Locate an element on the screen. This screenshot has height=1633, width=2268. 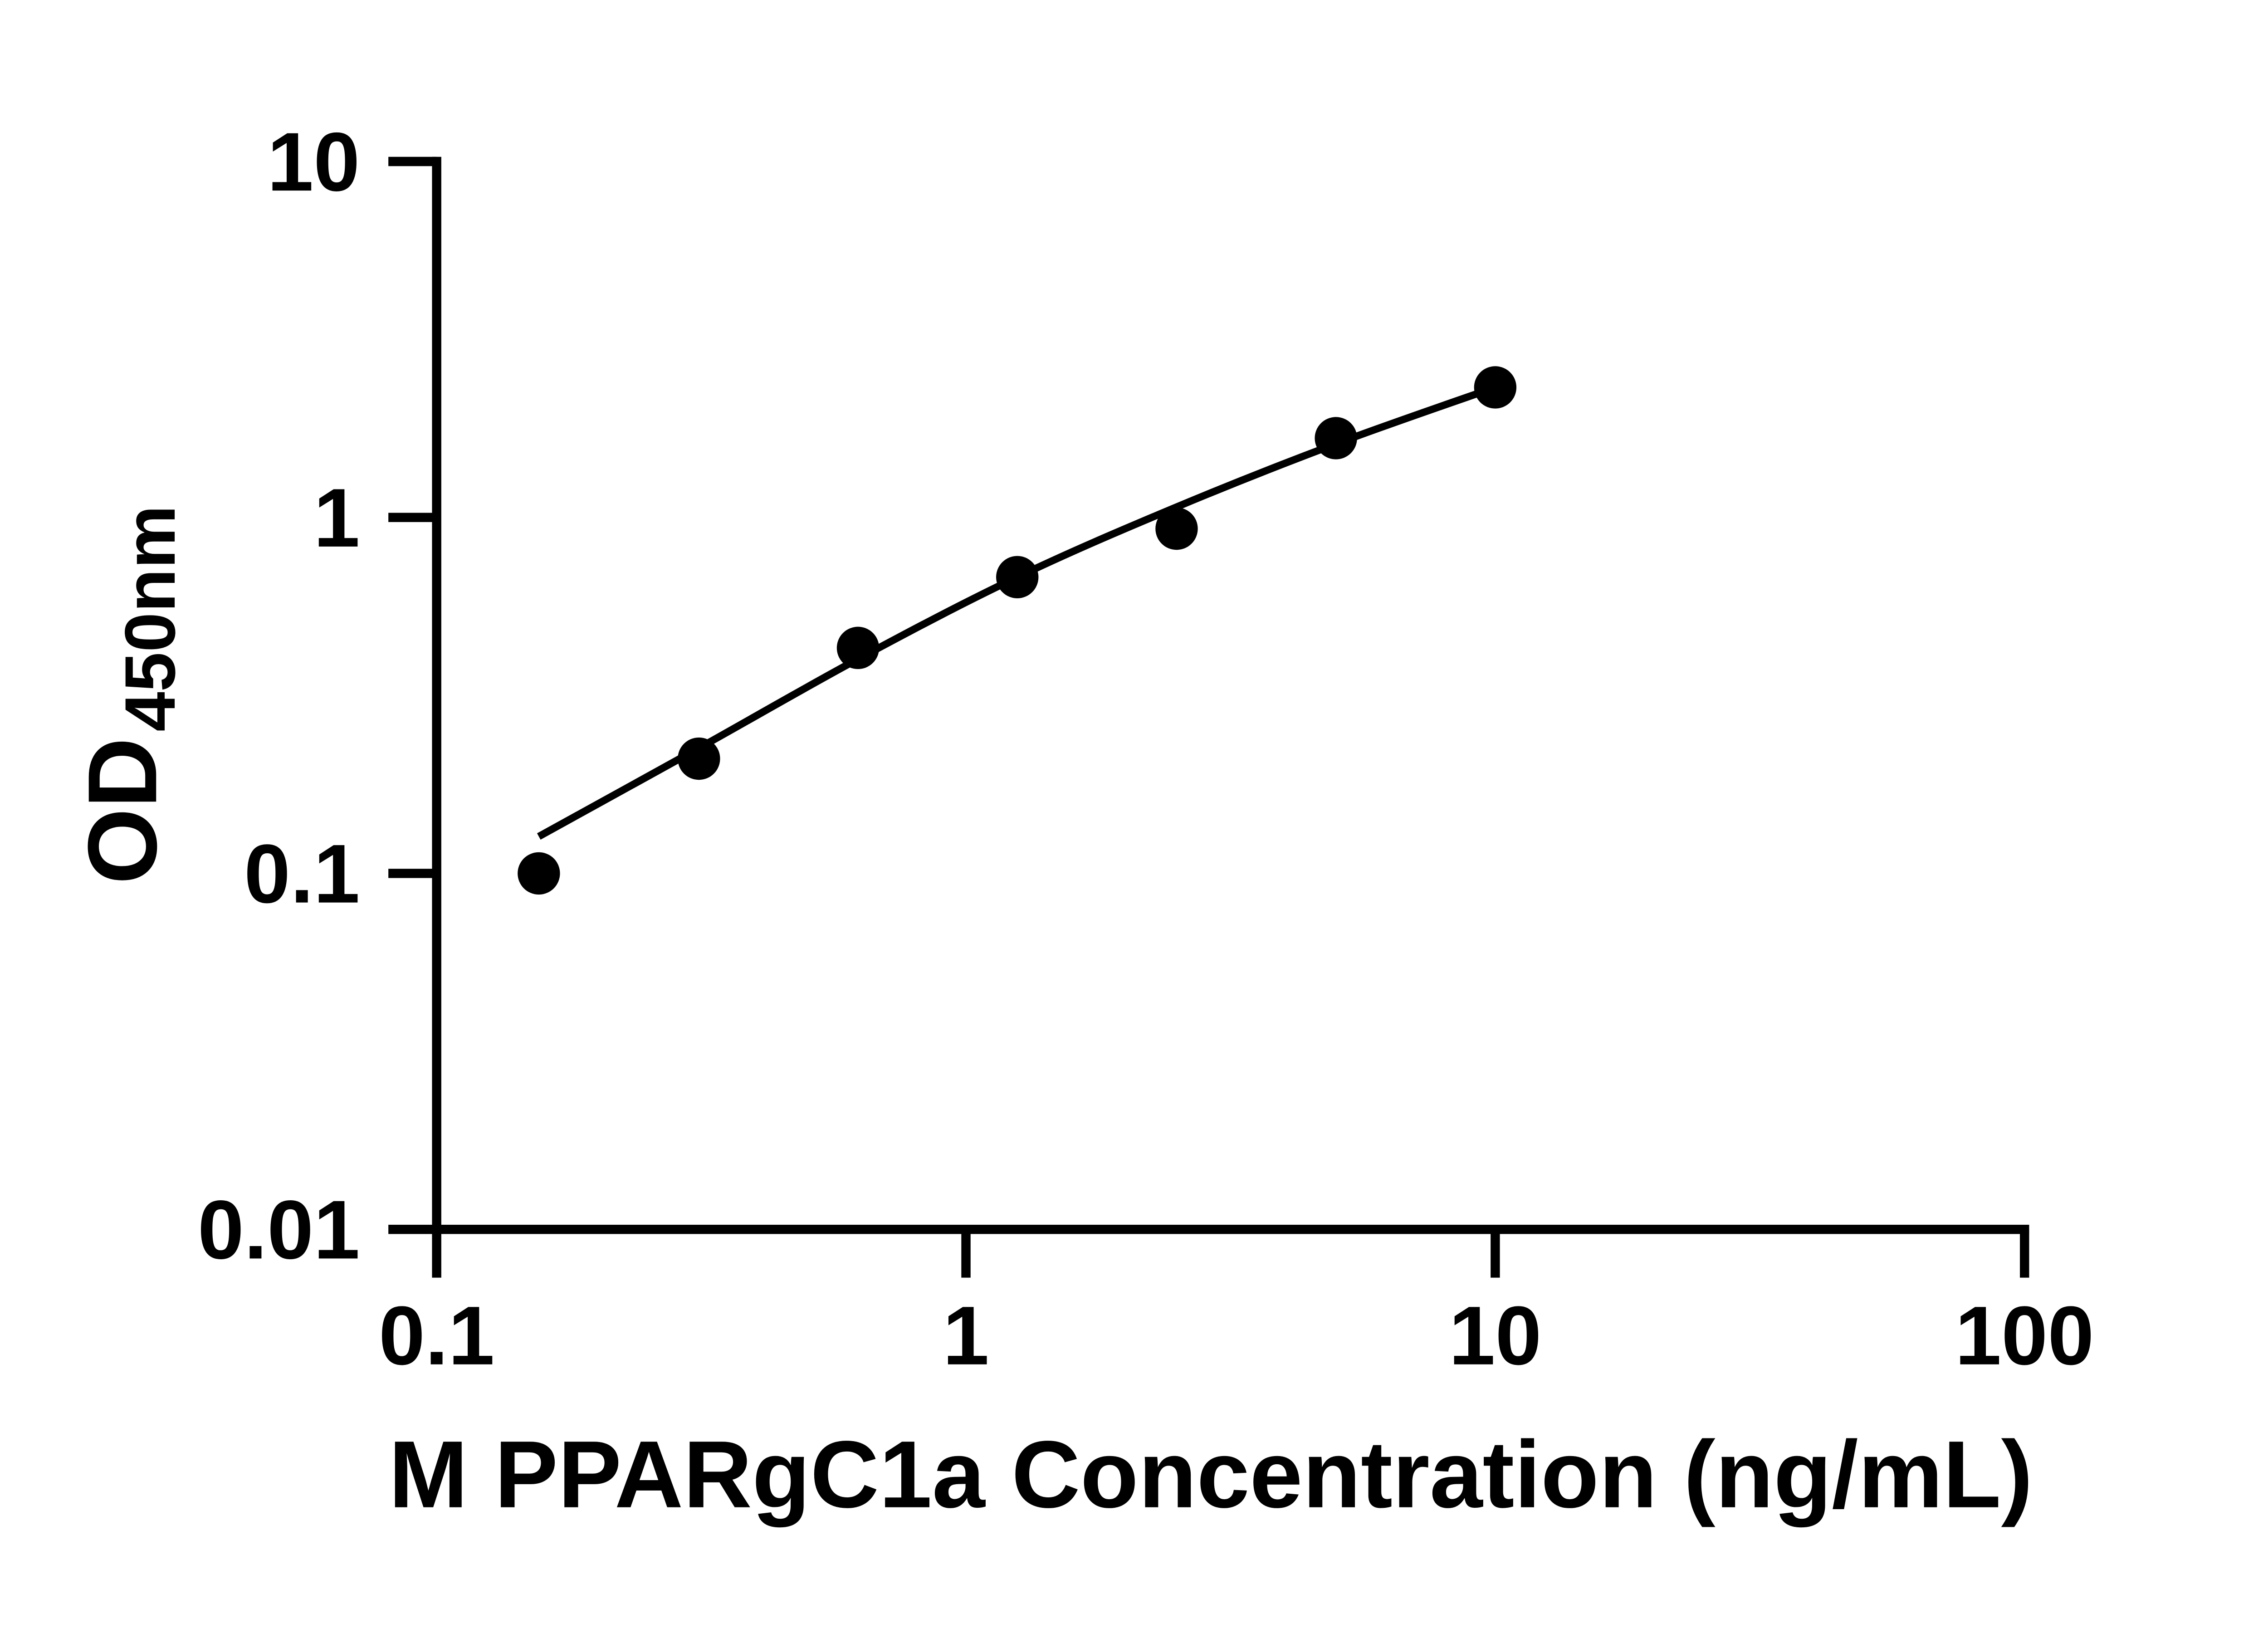
x-axis-title: M PPARgC1a Concentration (ng/mL) is located at coordinates (1211, 1474).